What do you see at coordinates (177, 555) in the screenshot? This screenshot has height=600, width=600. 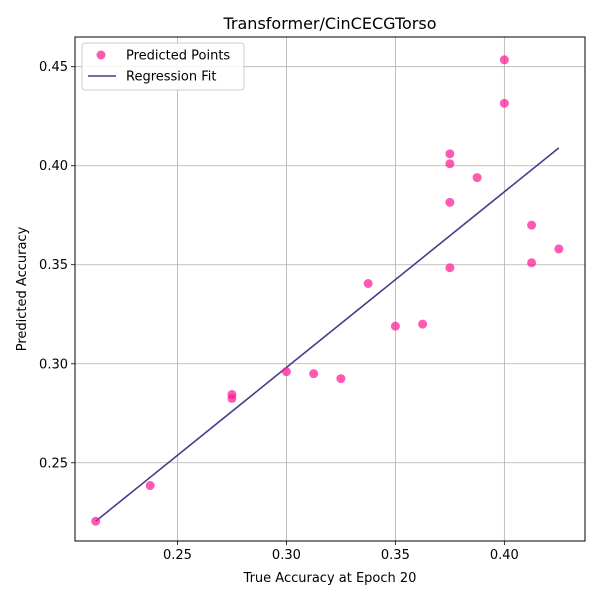 I see `x-tick-label: 0.25` at bounding box center [177, 555].